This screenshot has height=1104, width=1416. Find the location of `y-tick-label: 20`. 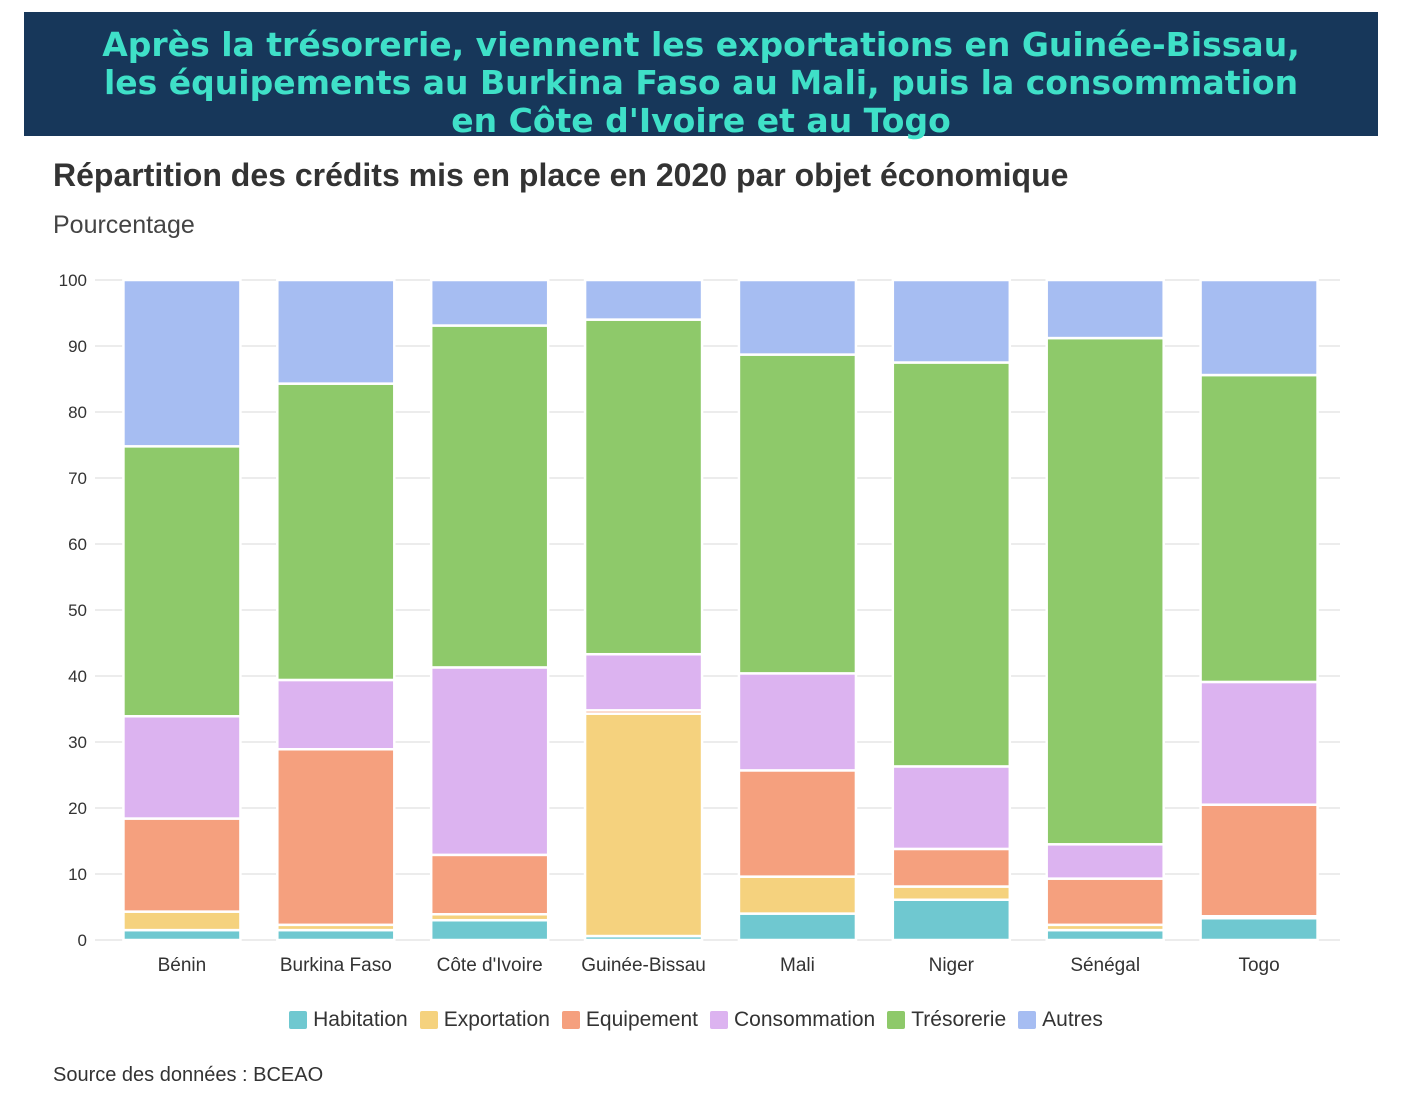

y-tick-label: 20 is located at coordinates (77, 808).